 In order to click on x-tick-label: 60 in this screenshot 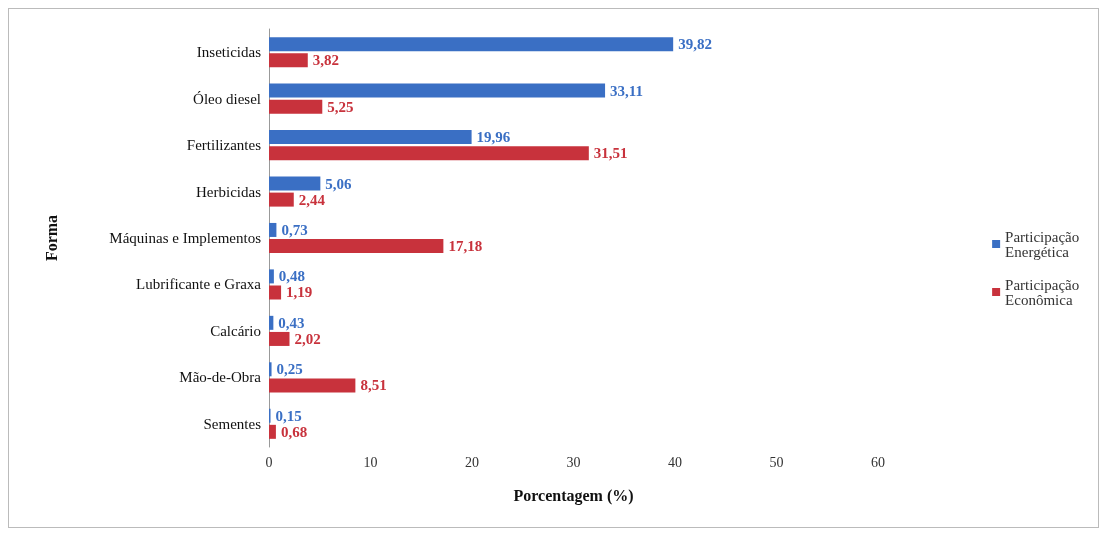, I will do `click(878, 462)`.